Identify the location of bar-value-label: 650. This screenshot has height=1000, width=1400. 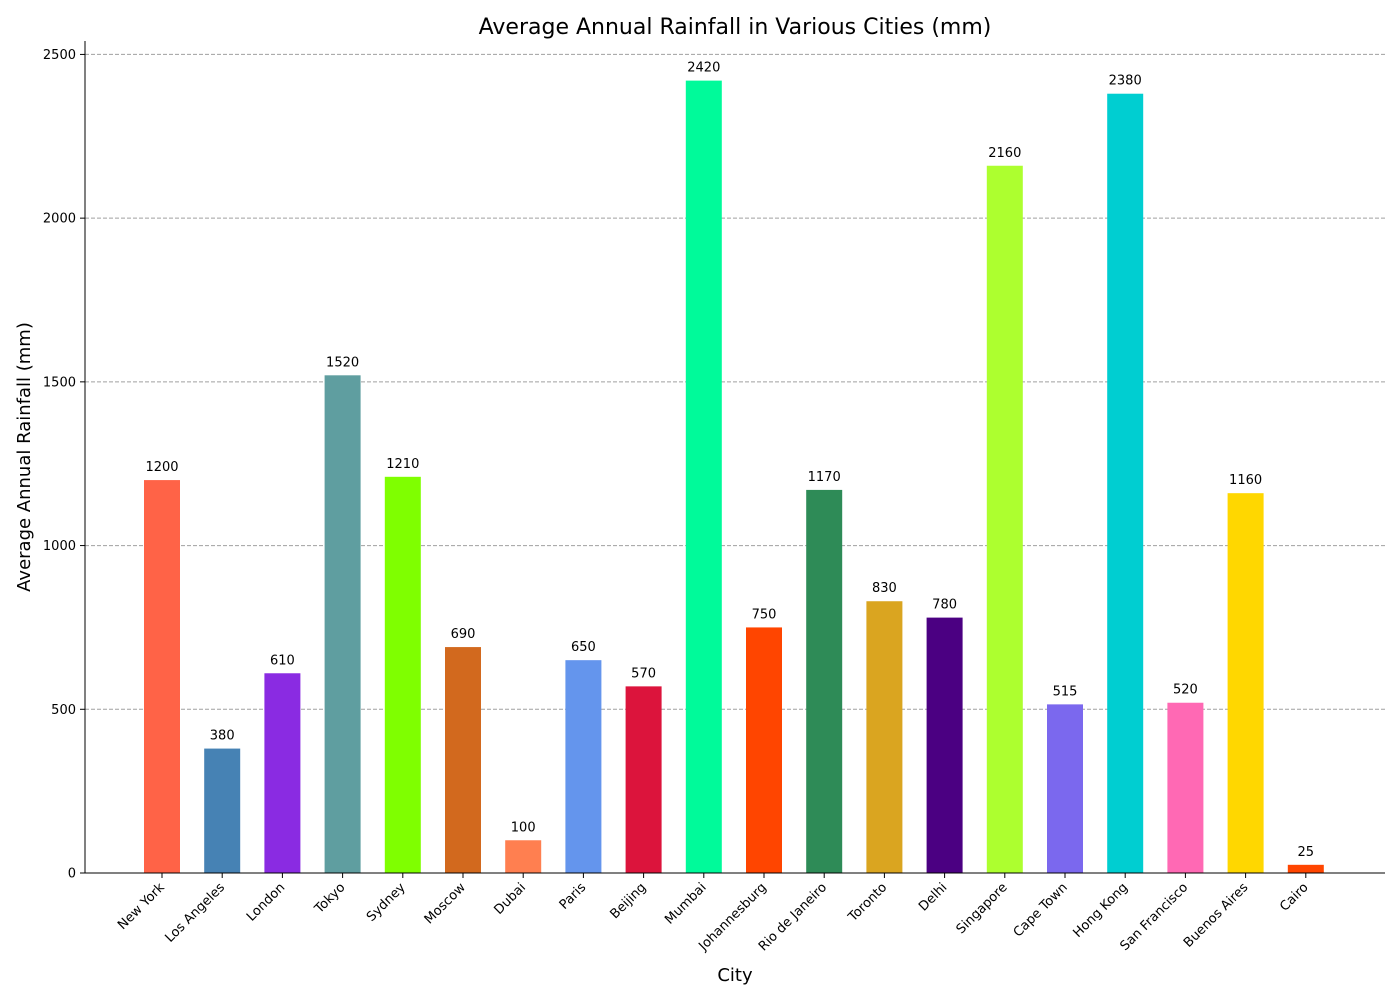
(583, 647).